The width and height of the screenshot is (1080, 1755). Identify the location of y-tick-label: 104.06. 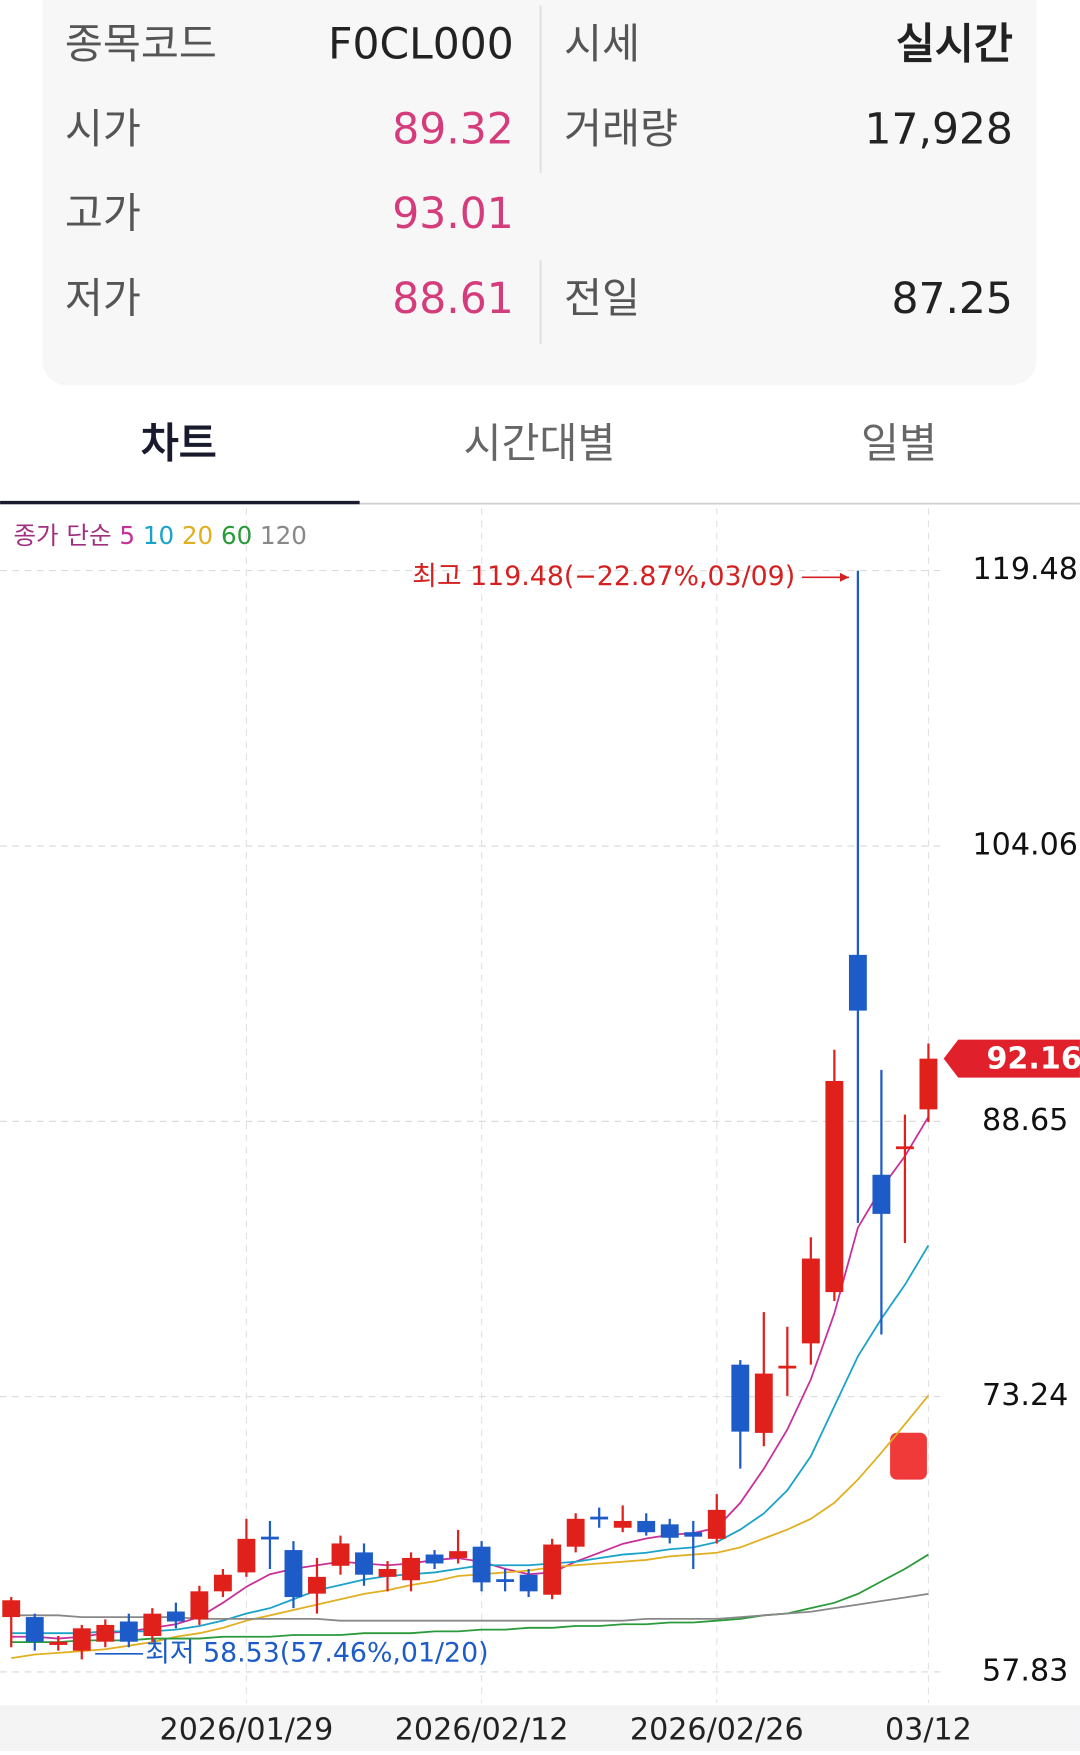
(1024, 845).